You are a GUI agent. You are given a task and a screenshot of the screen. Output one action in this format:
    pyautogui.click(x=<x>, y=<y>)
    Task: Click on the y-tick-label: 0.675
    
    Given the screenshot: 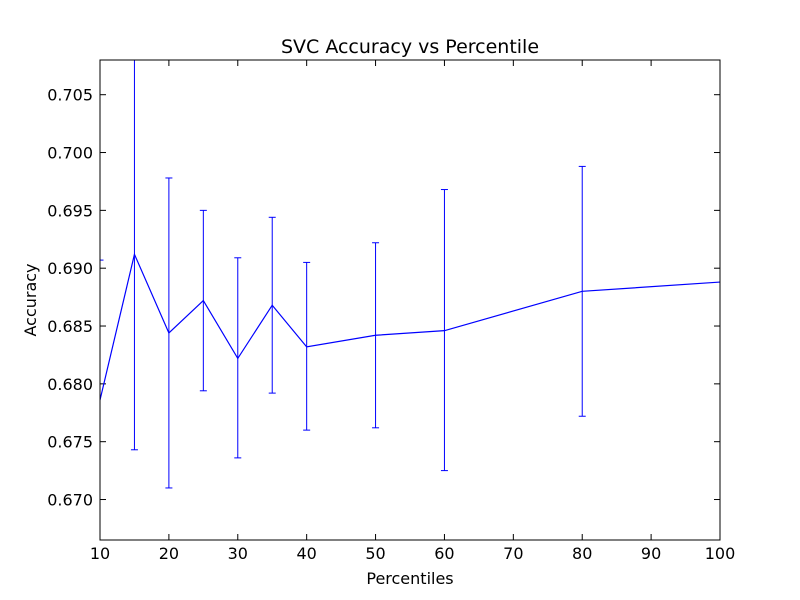 What is the action you would take?
    pyautogui.click(x=70, y=442)
    